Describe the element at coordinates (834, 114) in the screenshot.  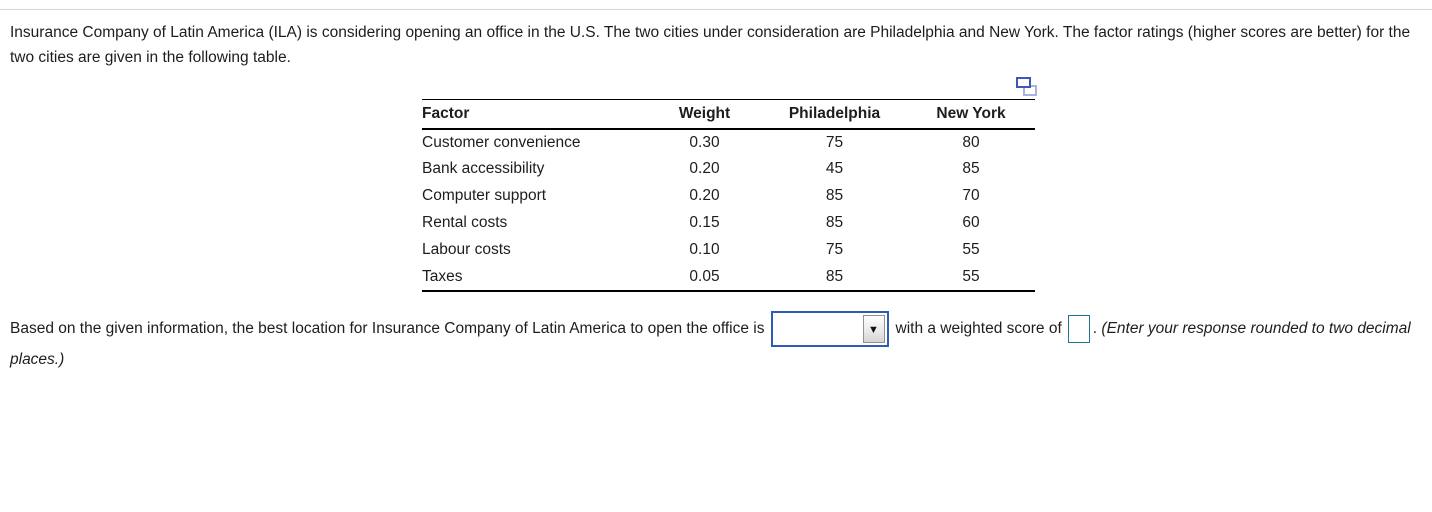
I see `table-header-philadelphia: Philadelphia` at that location.